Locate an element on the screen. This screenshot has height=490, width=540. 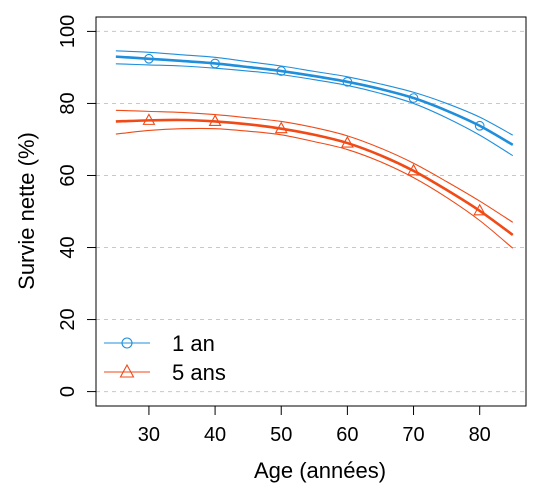
x-tick-label: 60 is located at coordinates (347, 435).